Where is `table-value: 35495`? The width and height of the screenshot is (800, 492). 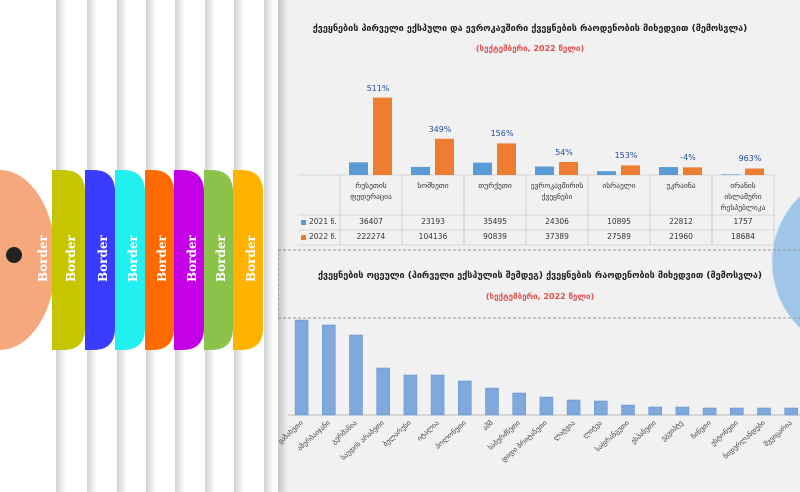
table-value: 35495 is located at coordinates (495, 221).